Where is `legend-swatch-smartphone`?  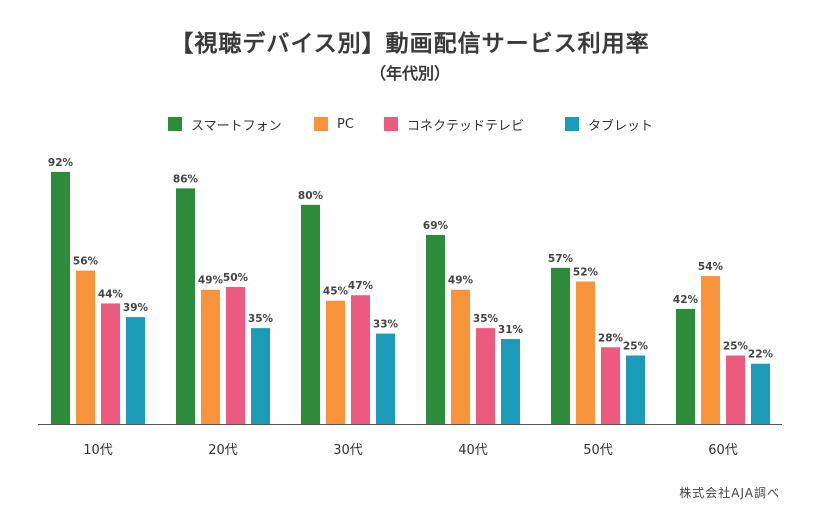
legend-swatch-smartphone is located at coordinates (175, 124).